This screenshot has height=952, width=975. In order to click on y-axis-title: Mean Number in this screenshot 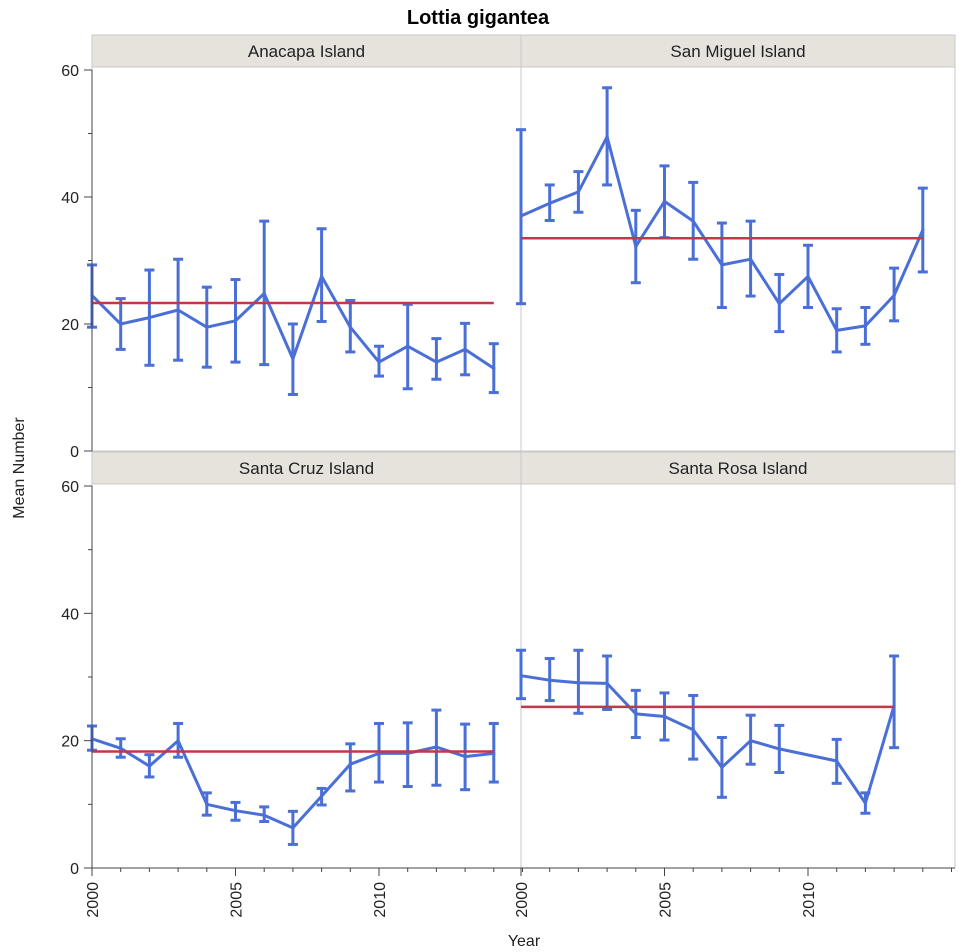, I will do `click(19, 468)`.